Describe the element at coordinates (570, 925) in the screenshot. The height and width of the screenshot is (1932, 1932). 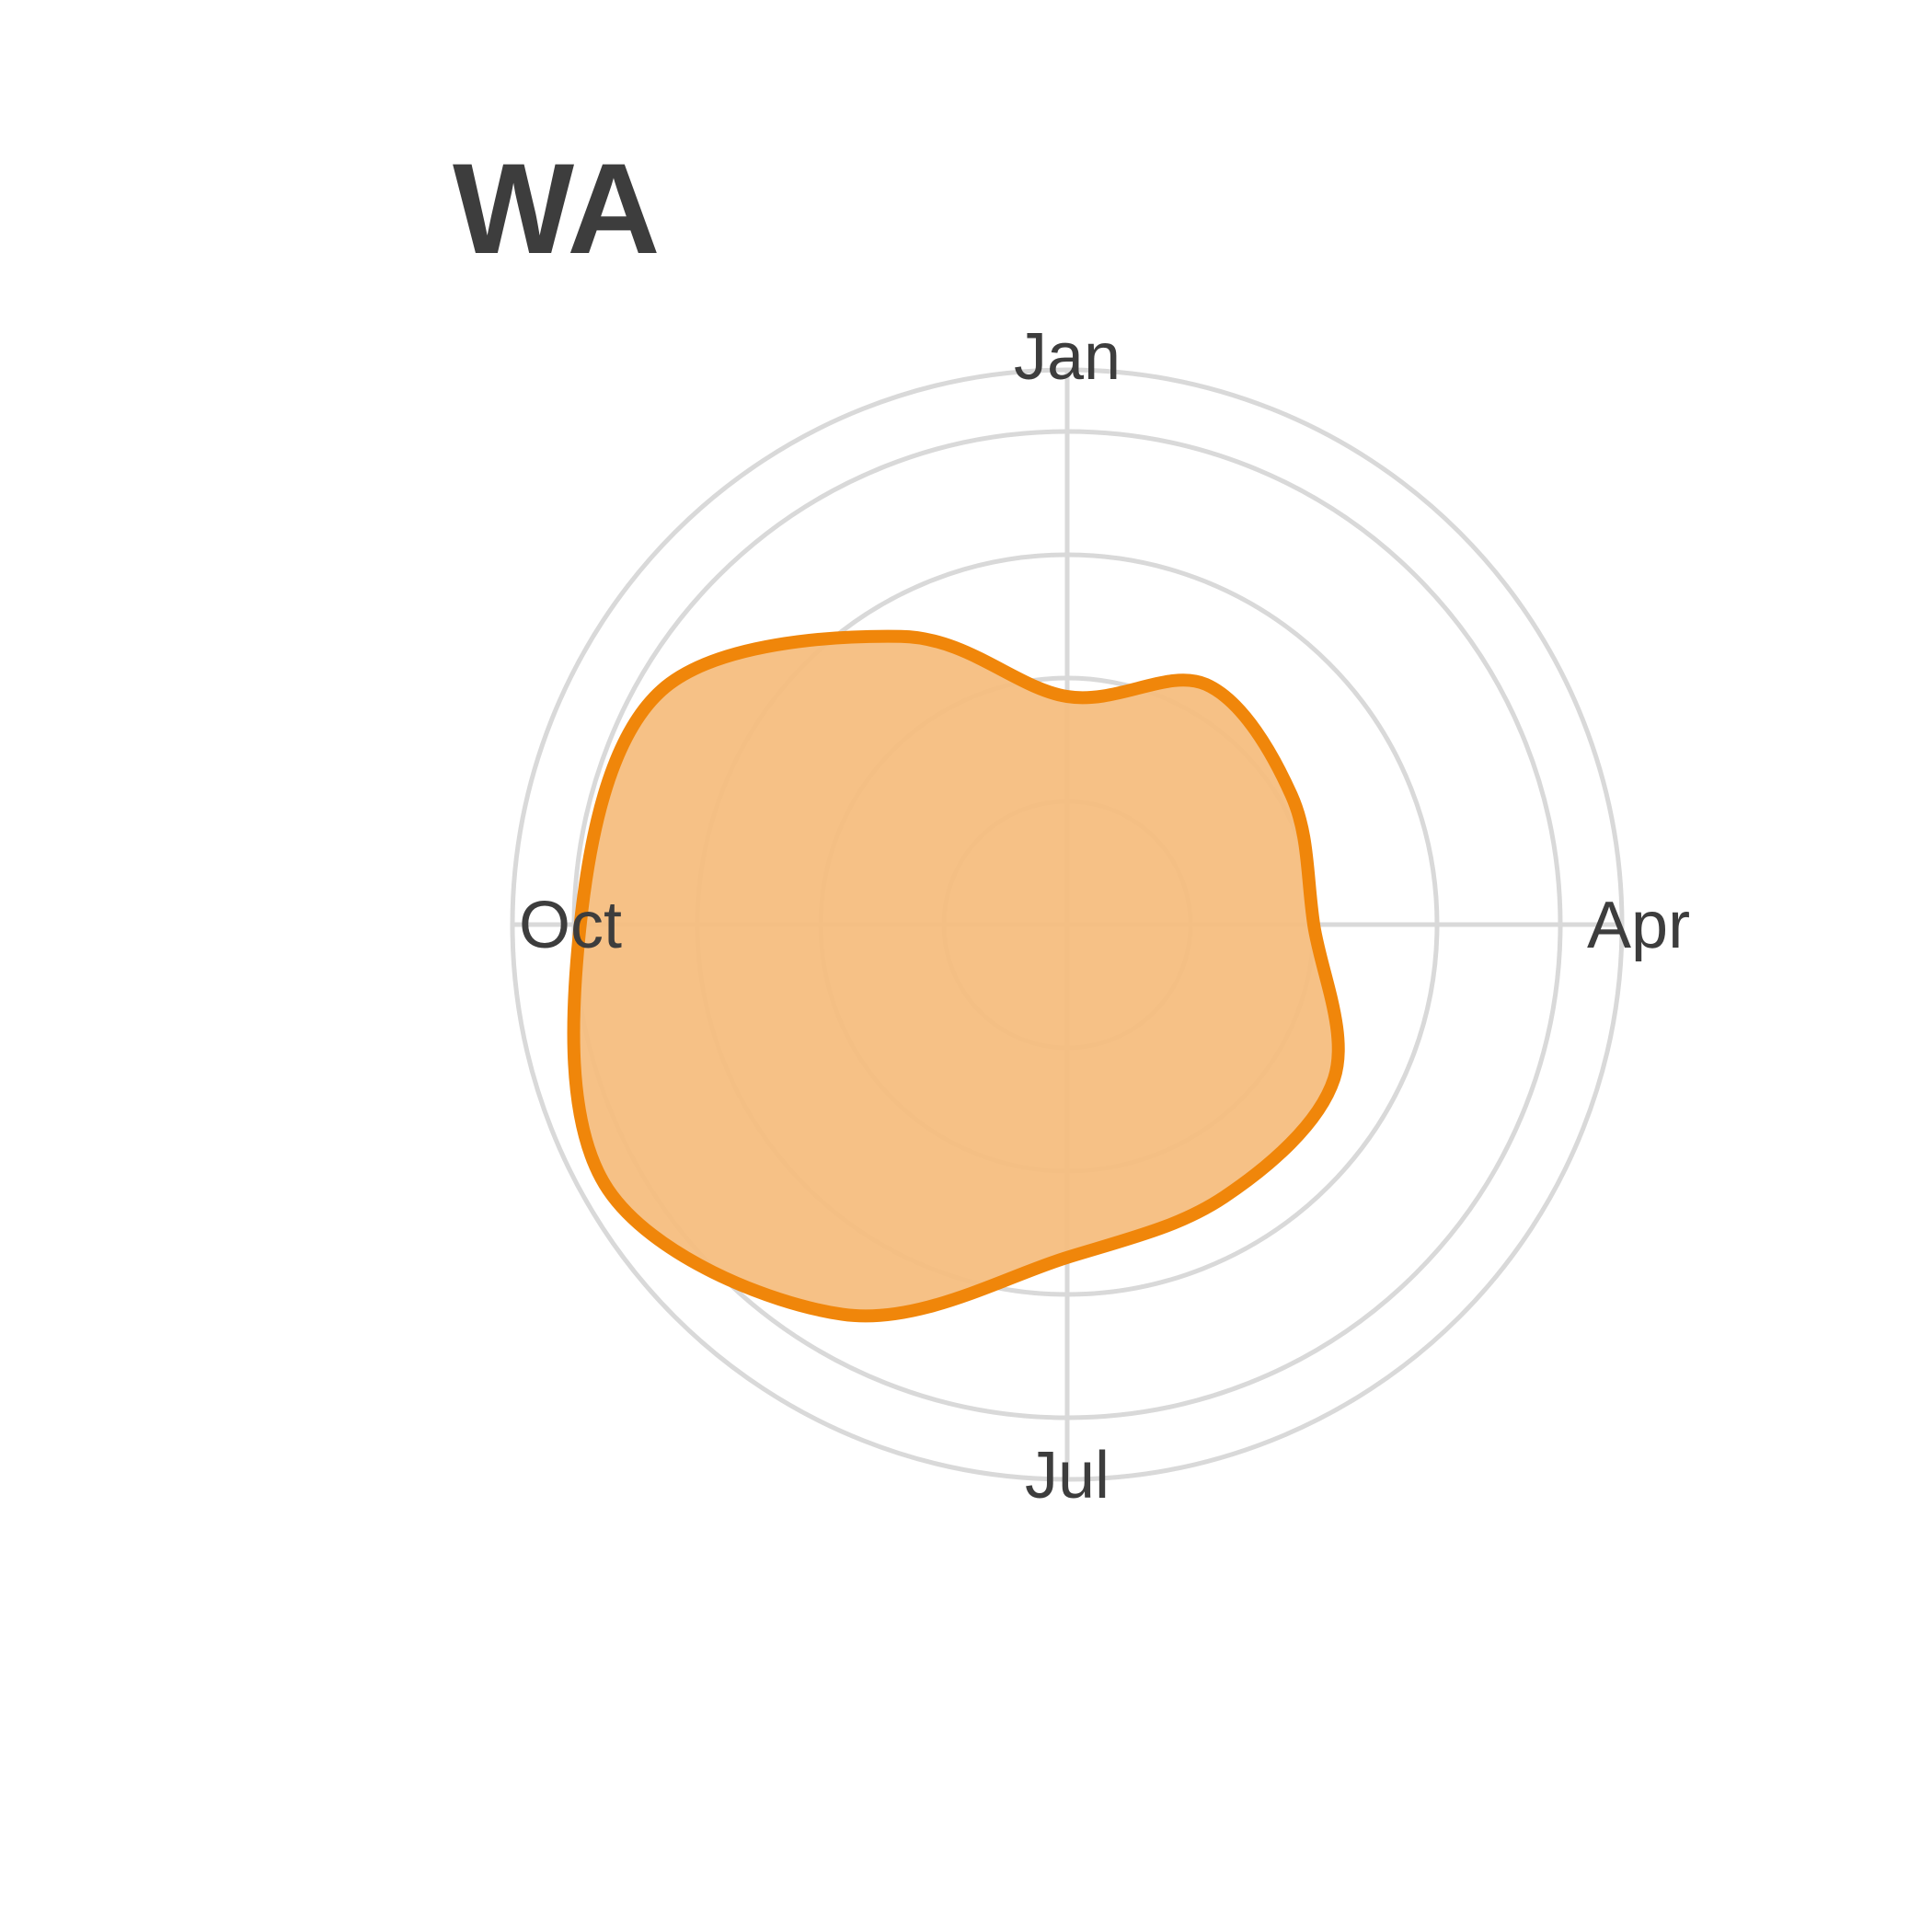
I see `angle-label-oct: Oct` at that location.